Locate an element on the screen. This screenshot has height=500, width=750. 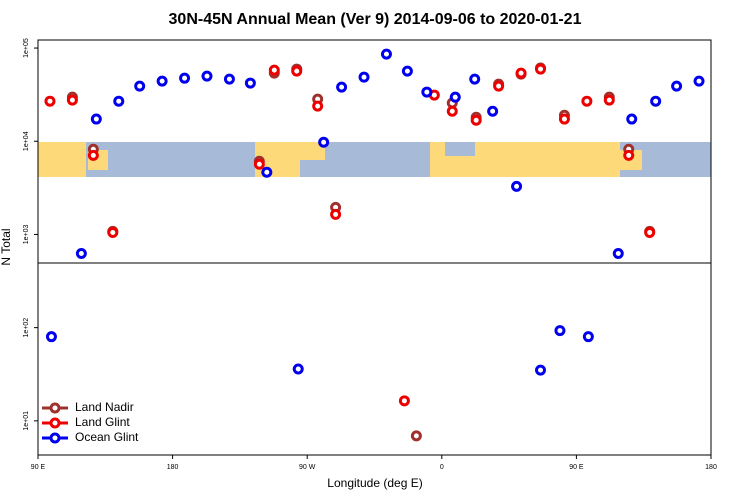
y-axis-label: N Total is located at coordinates (6, 246).